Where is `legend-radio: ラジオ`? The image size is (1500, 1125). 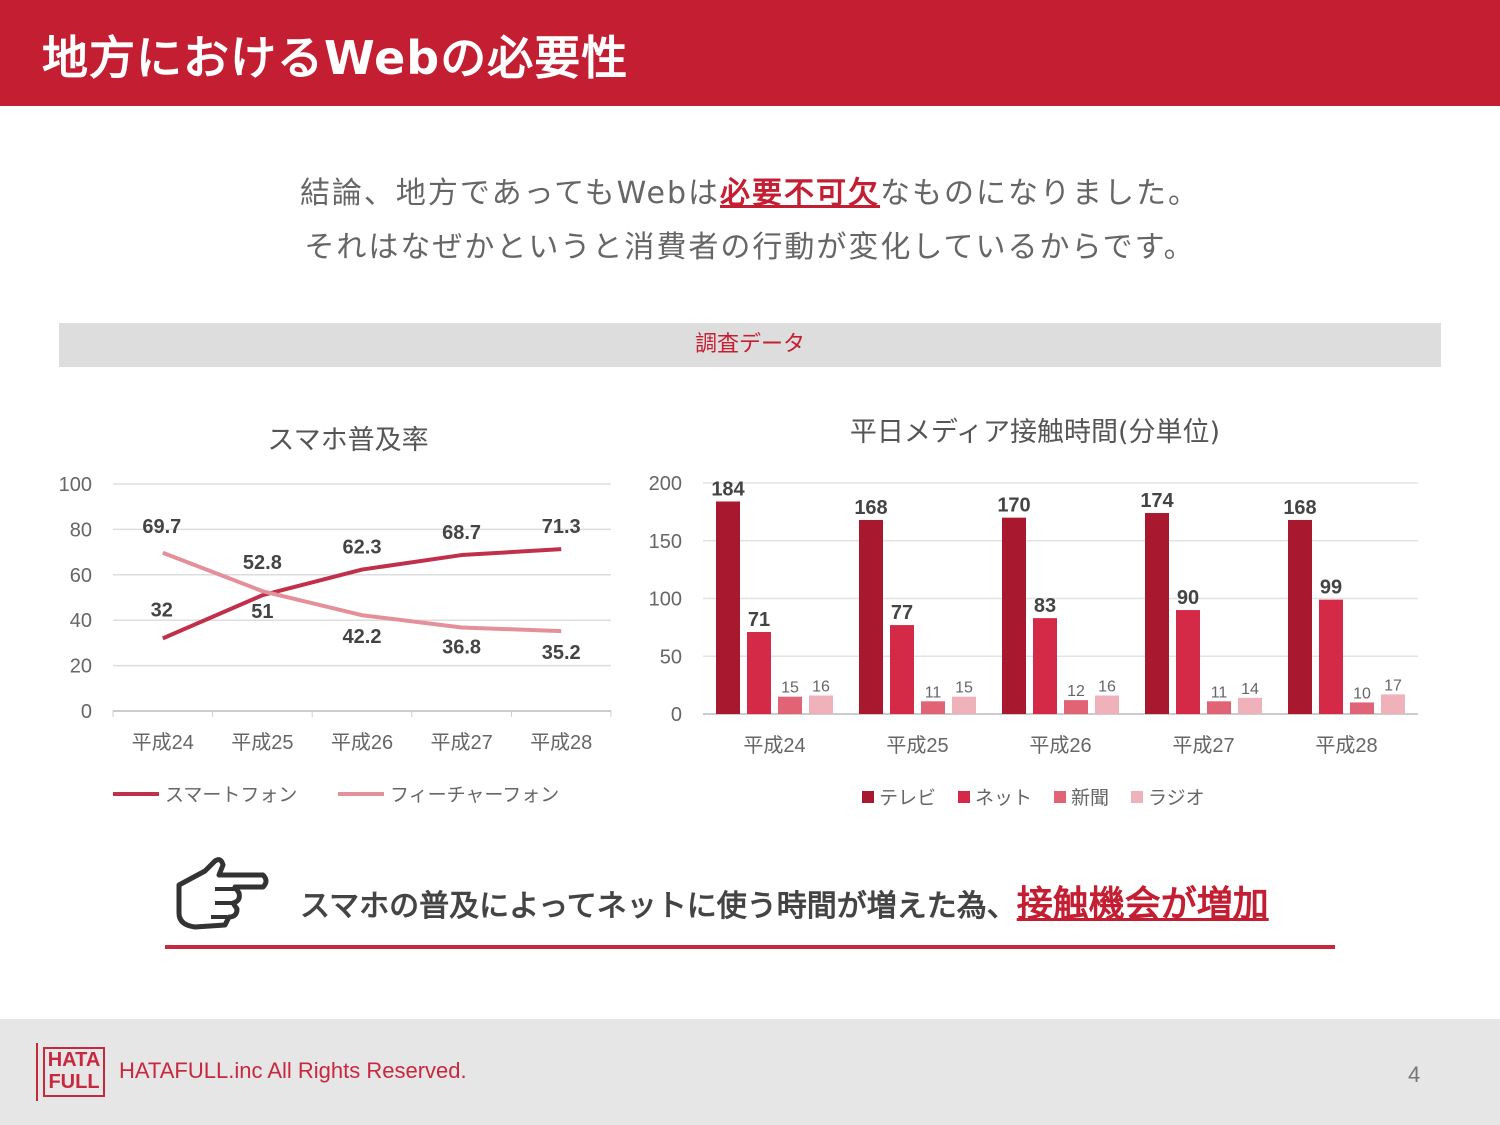
legend-radio: ラジオ is located at coordinates (1168, 796).